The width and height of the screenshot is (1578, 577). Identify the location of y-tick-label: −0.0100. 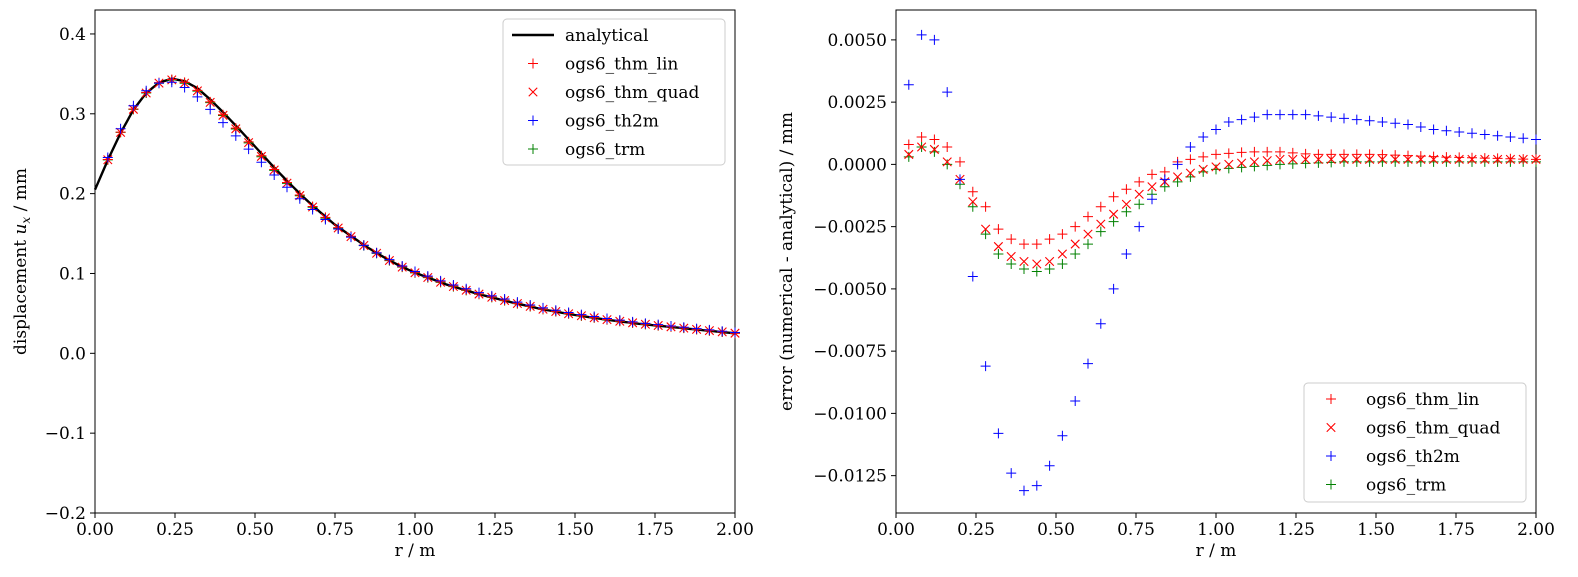
(850, 414).